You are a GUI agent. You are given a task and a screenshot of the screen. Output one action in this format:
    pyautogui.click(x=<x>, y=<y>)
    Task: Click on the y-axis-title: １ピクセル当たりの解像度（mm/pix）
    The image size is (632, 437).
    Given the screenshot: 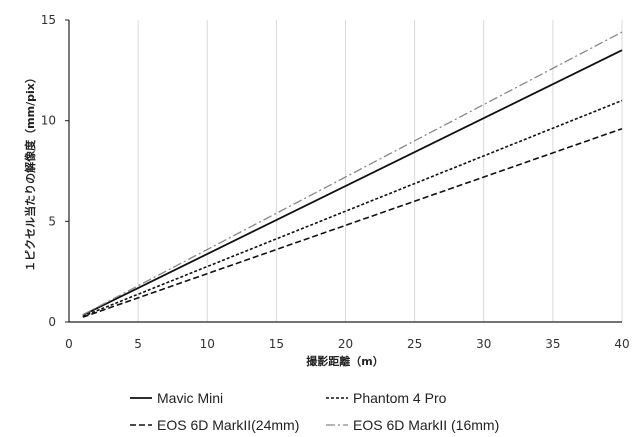 What is the action you would take?
    pyautogui.click(x=30, y=172)
    